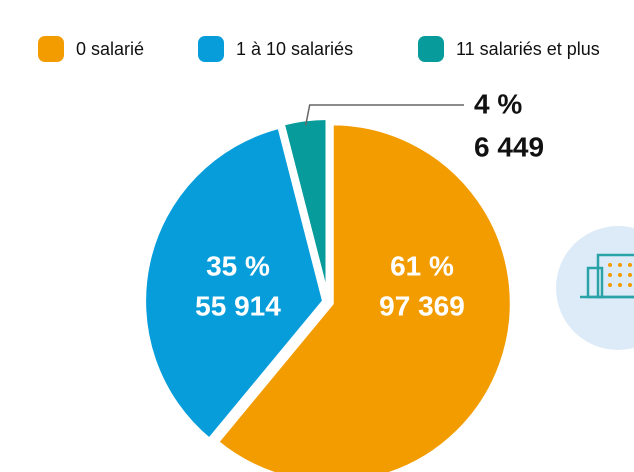 The image size is (634, 472). I want to click on legend-label: 0 salarié, so click(110, 49).